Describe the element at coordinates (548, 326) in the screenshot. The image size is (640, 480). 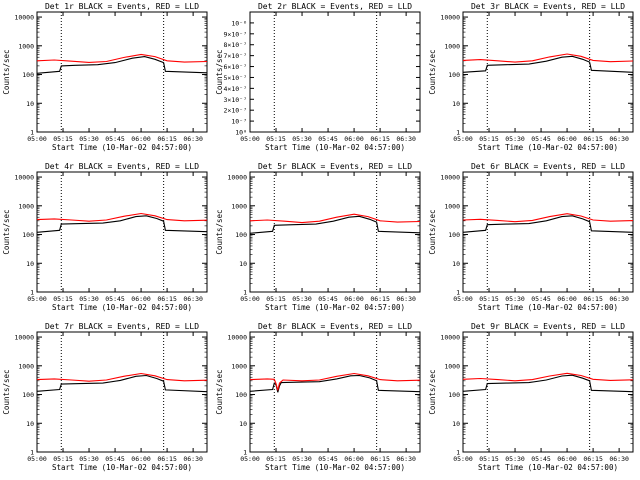
I see `chart-title: Det 9r BLACK = Events, RED = LLD` at that location.